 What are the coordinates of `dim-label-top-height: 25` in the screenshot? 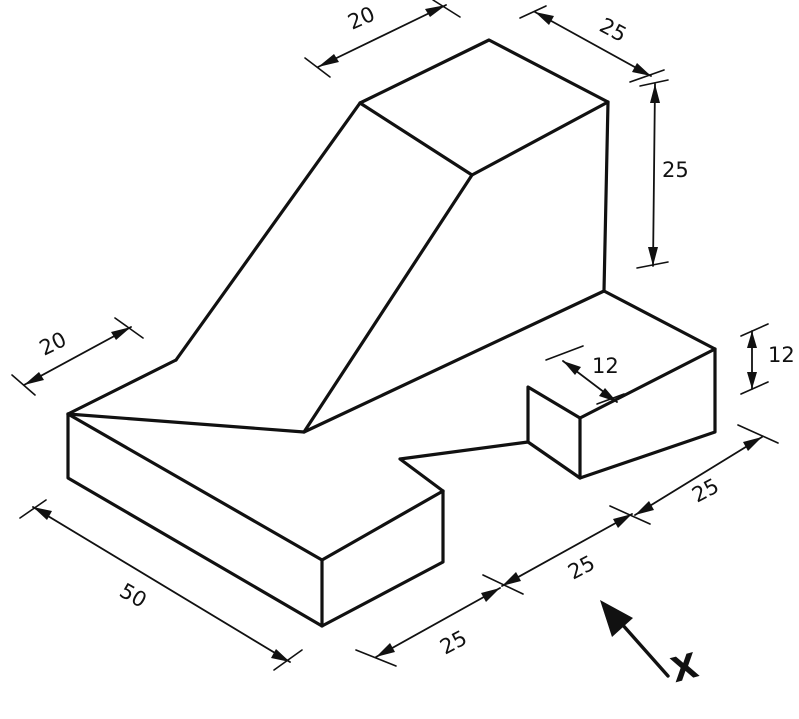 It's located at (675, 170).